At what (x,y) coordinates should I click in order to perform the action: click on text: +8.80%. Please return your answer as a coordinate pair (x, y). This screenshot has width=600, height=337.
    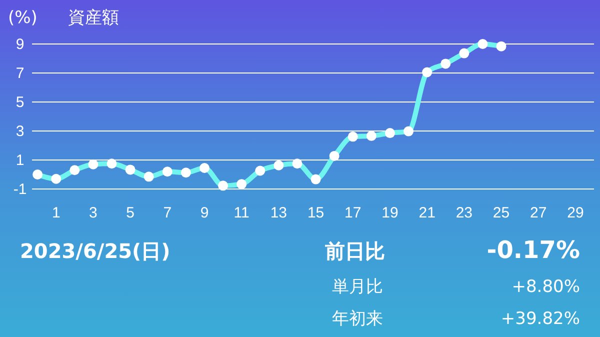
    Looking at the image, I should click on (546, 287).